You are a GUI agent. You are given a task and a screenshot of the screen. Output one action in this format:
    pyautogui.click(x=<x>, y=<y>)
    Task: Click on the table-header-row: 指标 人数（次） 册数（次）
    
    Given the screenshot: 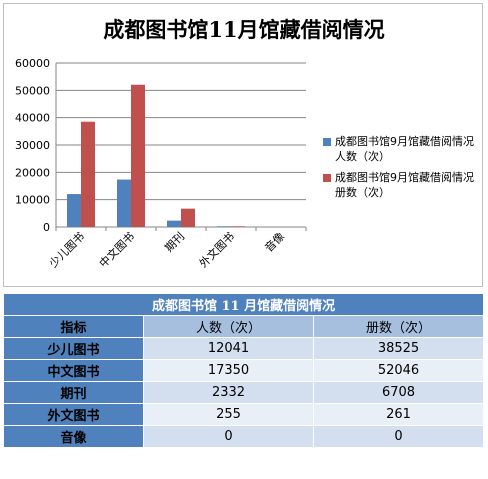 What is the action you would take?
    pyautogui.click(x=244, y=326)
    